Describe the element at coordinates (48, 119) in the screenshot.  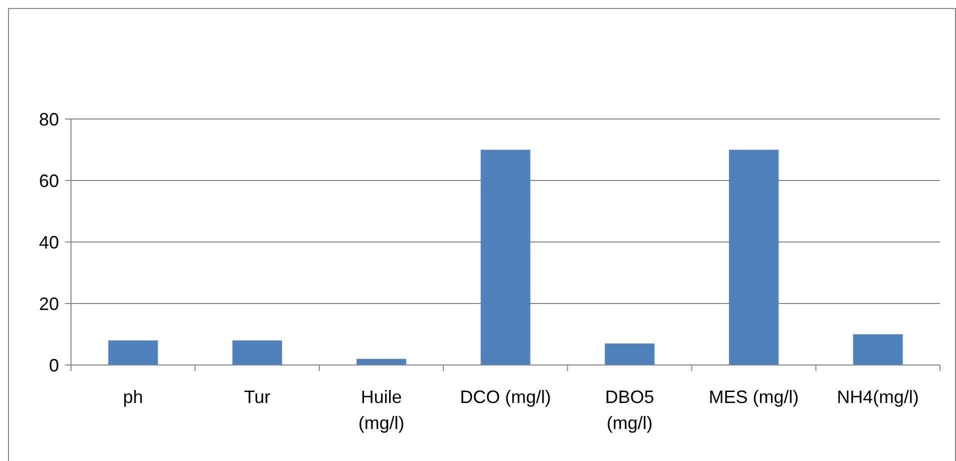
I see `y-tick-label: 80` at that location.